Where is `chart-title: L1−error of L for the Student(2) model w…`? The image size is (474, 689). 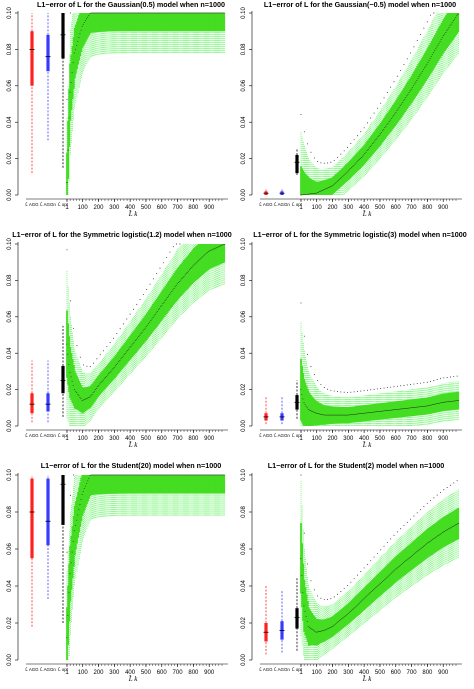 chart-title: L1−error of L for the Student(2) model w… is located at coordinates (356, 465).